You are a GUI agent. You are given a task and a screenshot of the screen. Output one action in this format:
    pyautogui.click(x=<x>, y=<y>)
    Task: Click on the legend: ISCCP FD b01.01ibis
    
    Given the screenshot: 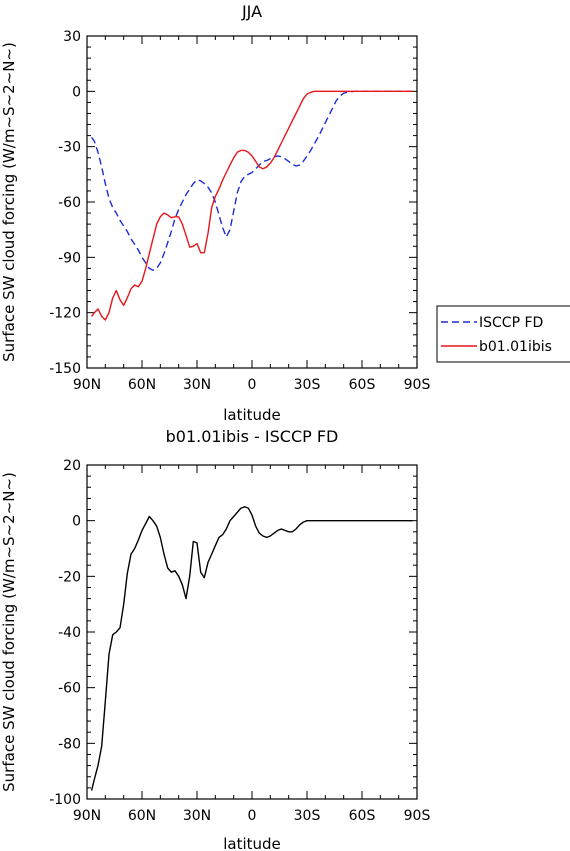 What is the action you would take?
    pyautogui.click(x=503, y=334)
    